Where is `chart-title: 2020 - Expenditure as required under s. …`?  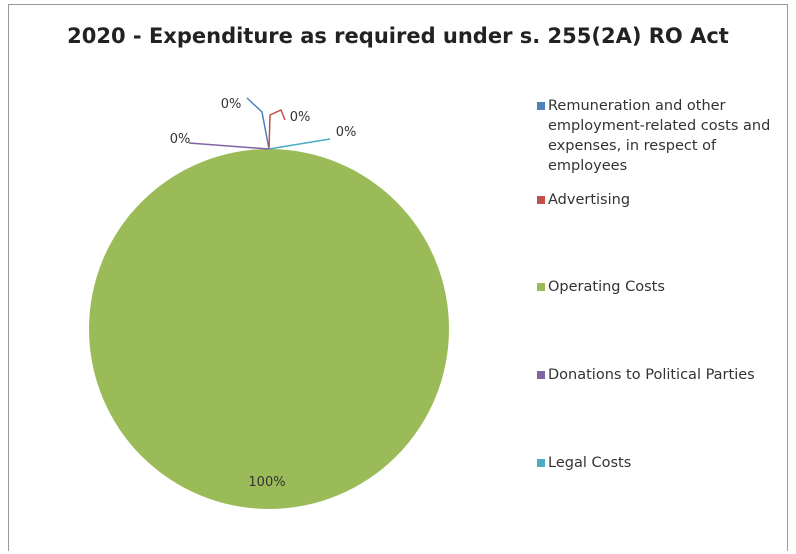
chart-title: 2020 - Expenditure as required under s. … is located at coordinates (398, 36).